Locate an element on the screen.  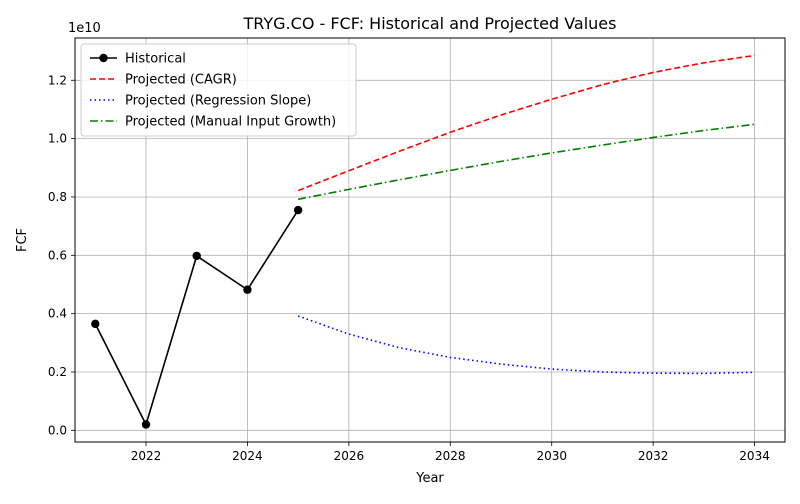
y-tick-label: 0.0 is located at coordinates (57, 430).